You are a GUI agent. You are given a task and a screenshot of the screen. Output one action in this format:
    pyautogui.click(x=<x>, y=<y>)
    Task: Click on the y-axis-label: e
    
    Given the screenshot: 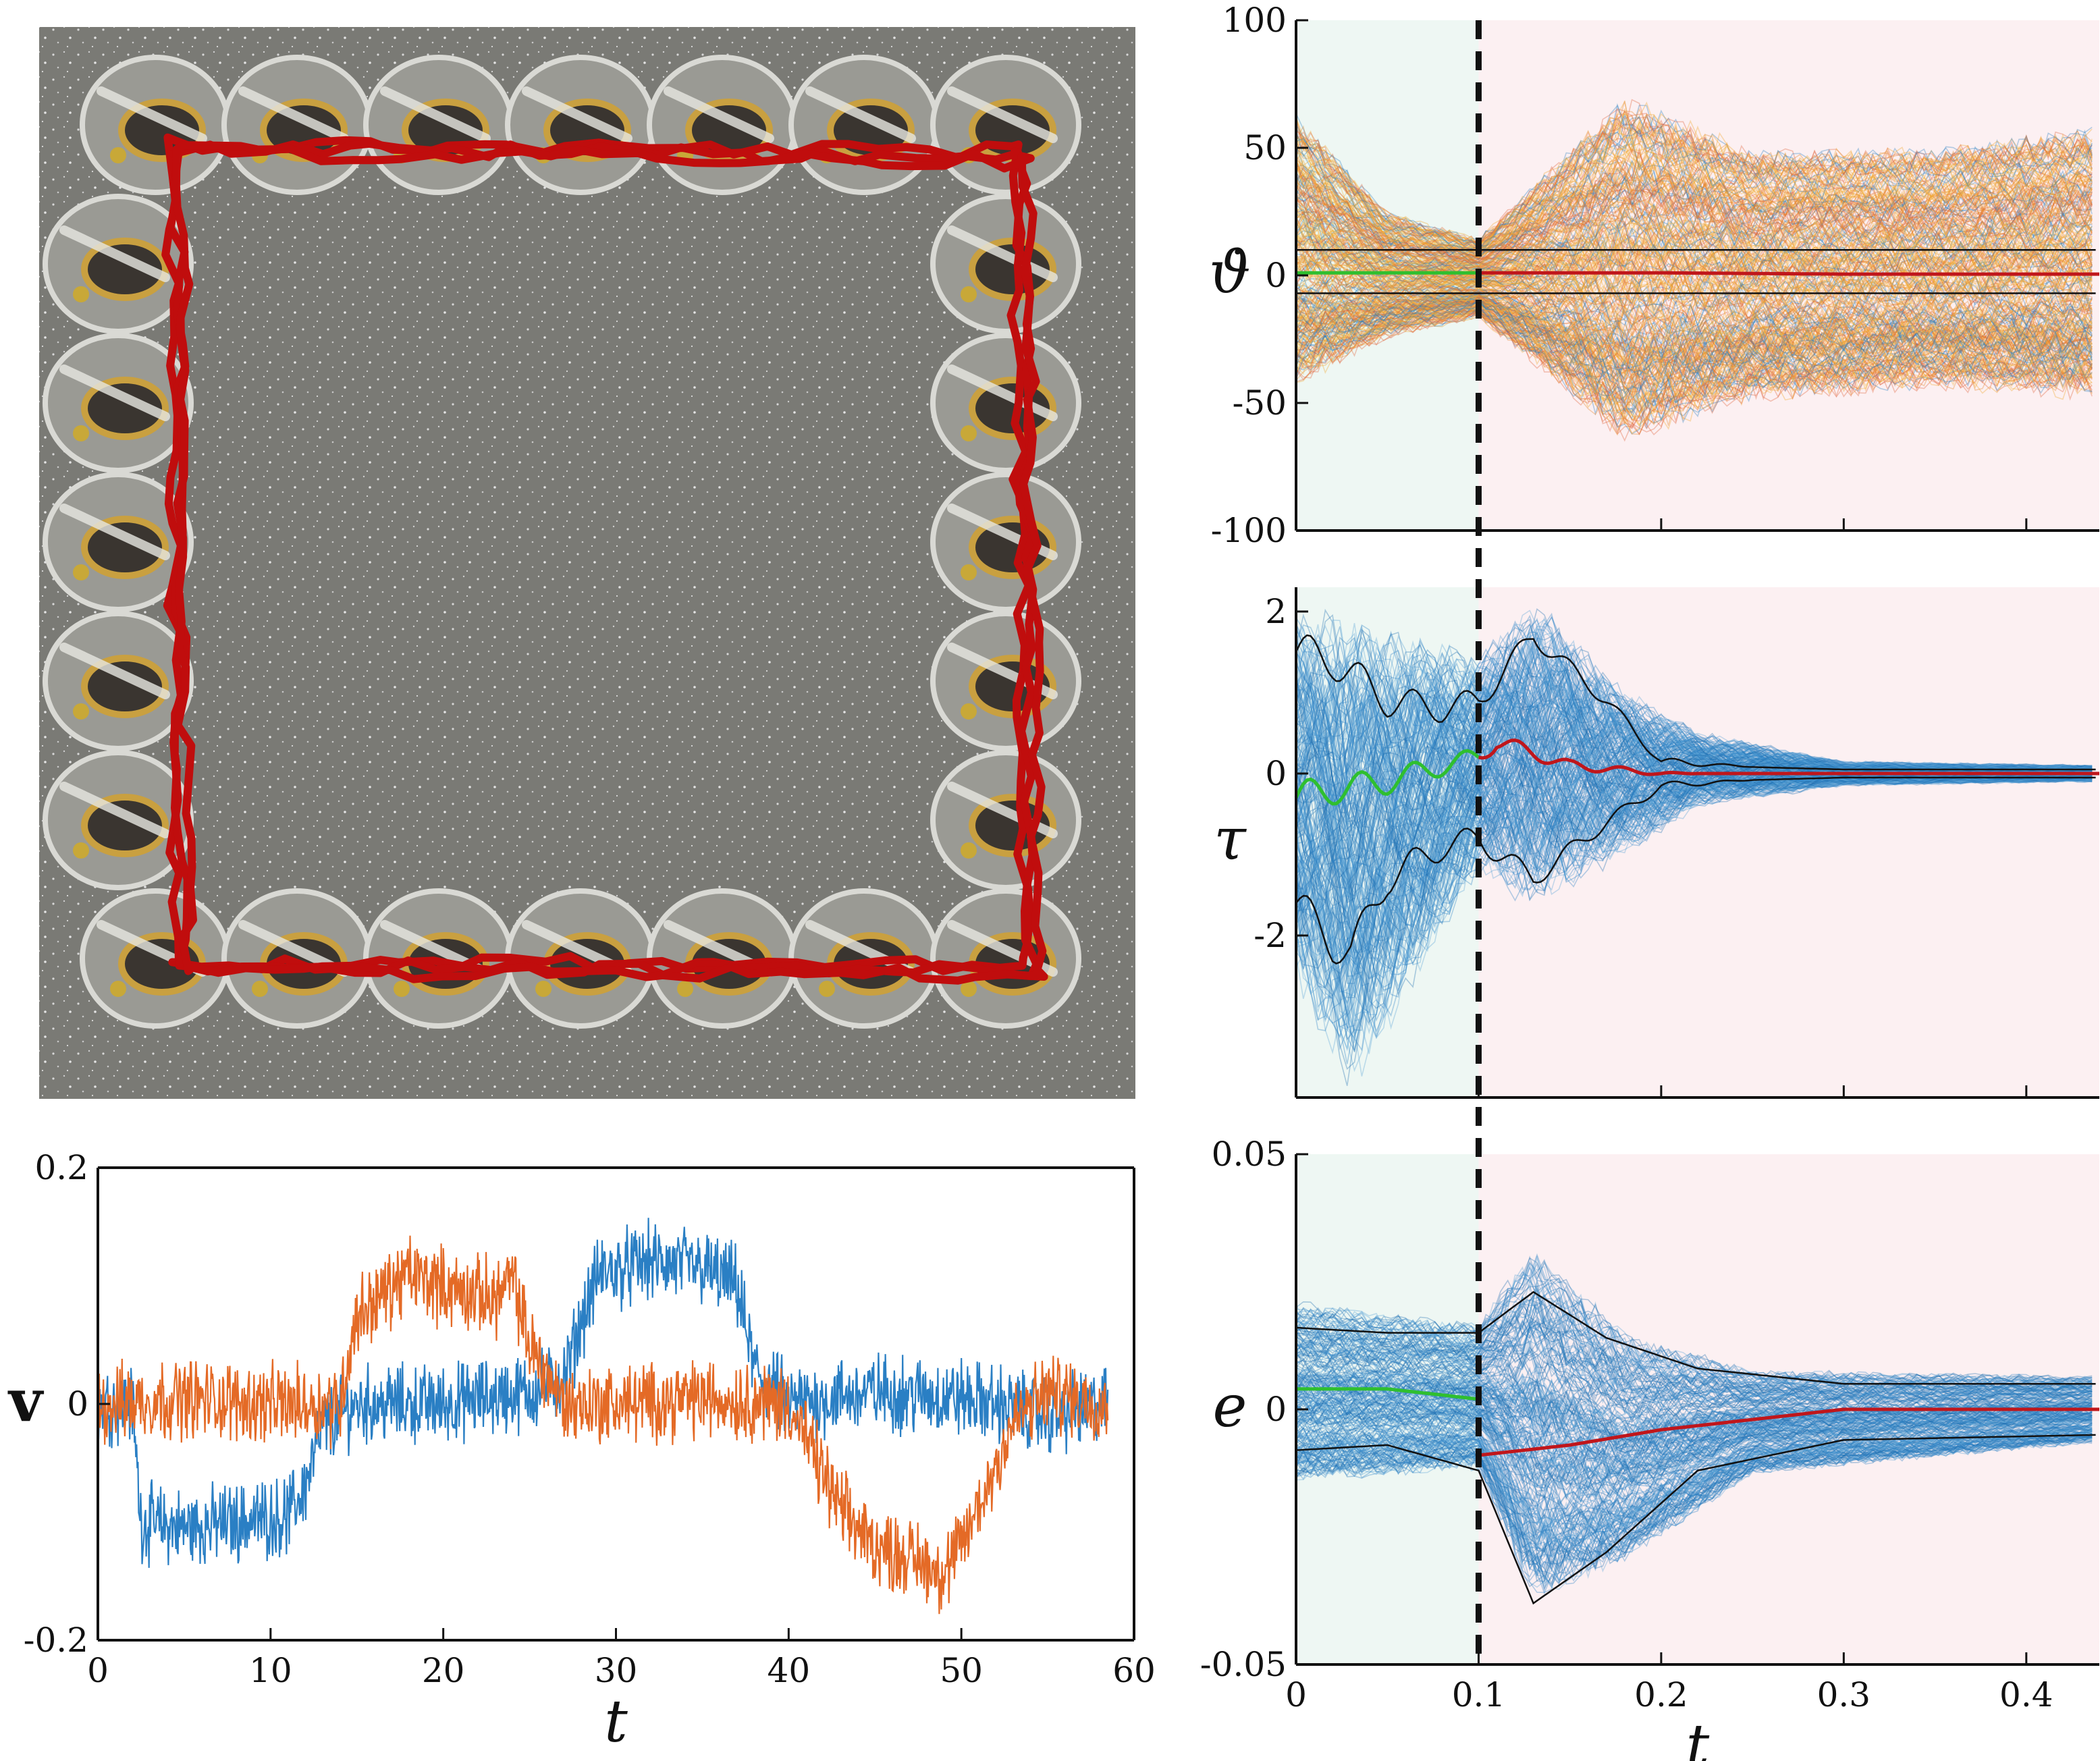 What is the action you would take?
    pyautogui.click(x=1230, y=1406)
    